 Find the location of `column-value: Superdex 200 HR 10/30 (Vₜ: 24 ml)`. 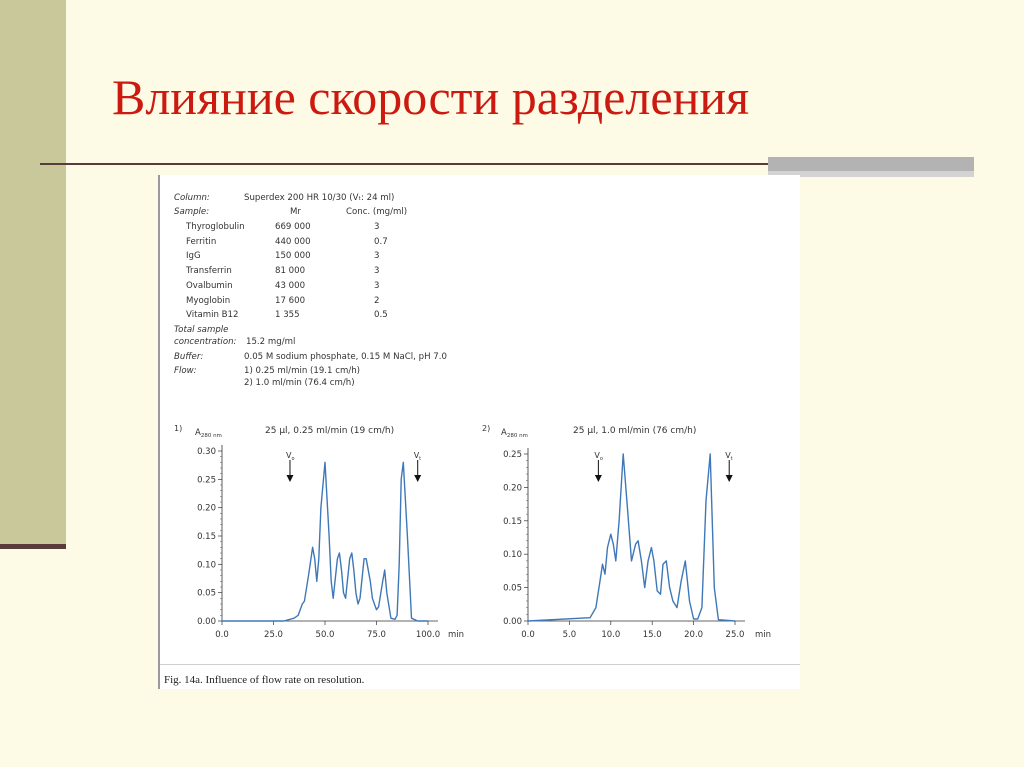

column-value: Superdex 200 HR 10/30 (Vₜ: 24 ml) is located at coordinates (319, 198).